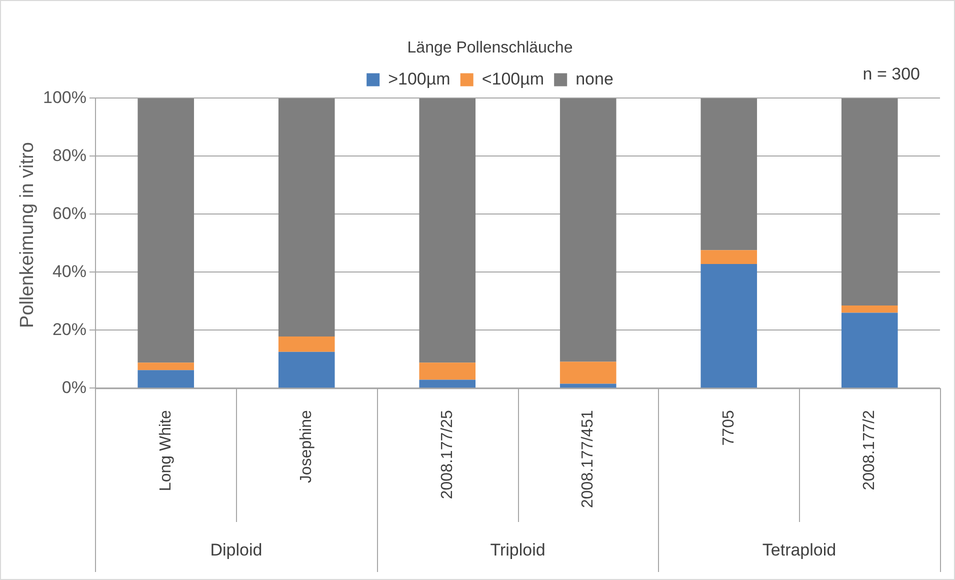 The image size is (955, 580). I want to click on legend-label: >100µm, so click(419, 78).